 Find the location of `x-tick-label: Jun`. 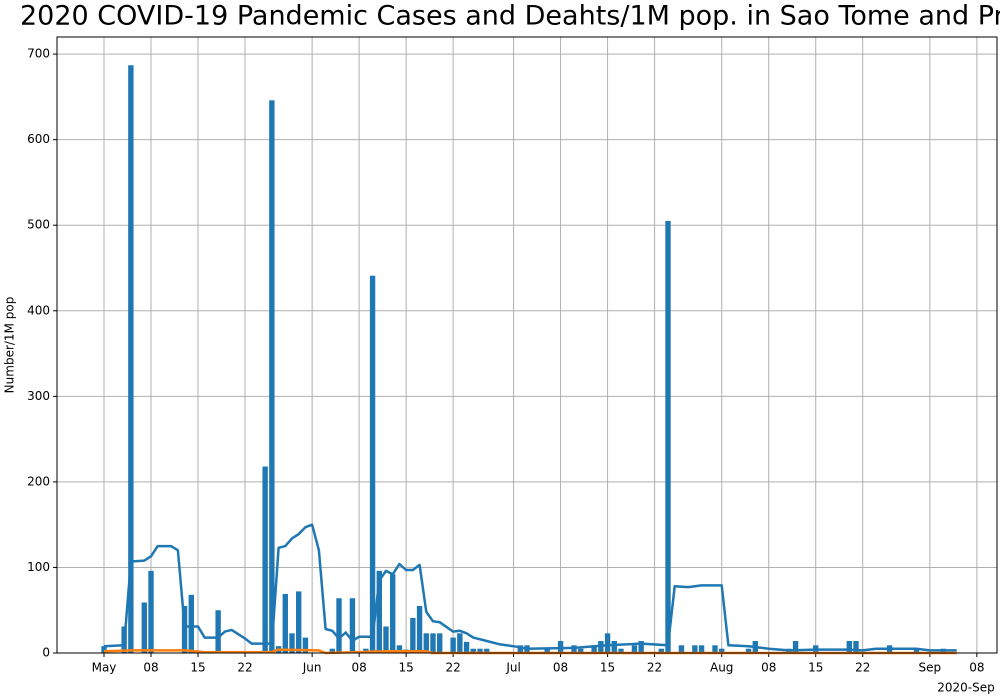

x-tick-label: Jun is located at coordinates (312, 668).